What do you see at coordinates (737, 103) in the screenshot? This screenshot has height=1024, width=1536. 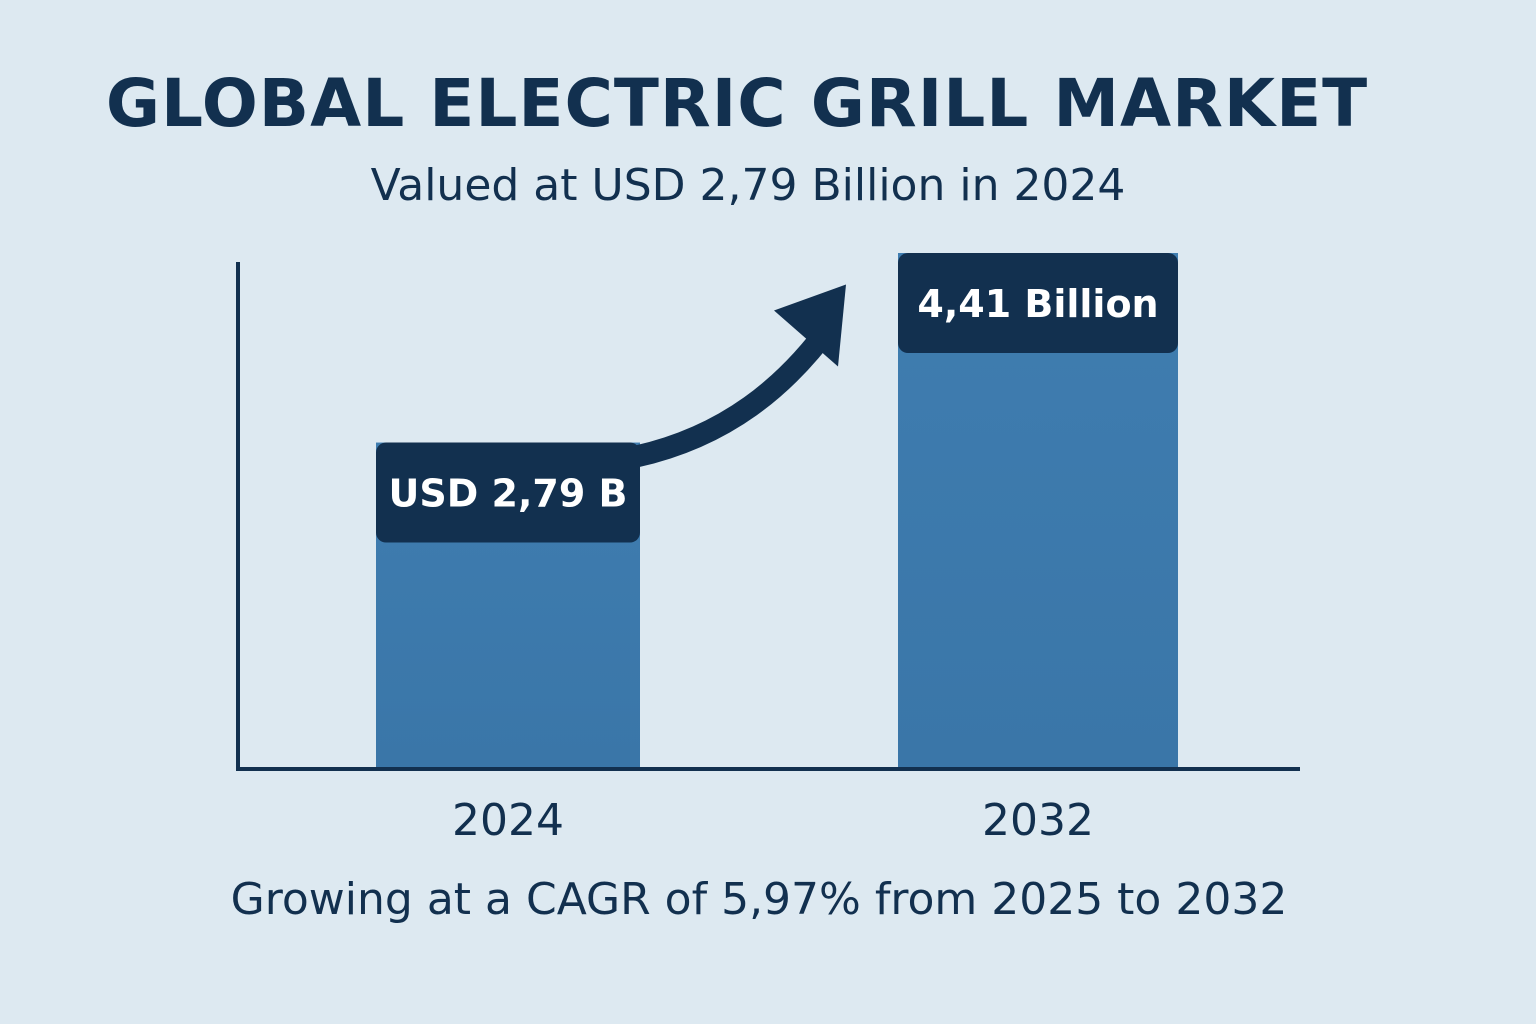 I see `chart-title: GLOBAL ELECTRIC GRILL MARKET` at bounding box center [737, 103].